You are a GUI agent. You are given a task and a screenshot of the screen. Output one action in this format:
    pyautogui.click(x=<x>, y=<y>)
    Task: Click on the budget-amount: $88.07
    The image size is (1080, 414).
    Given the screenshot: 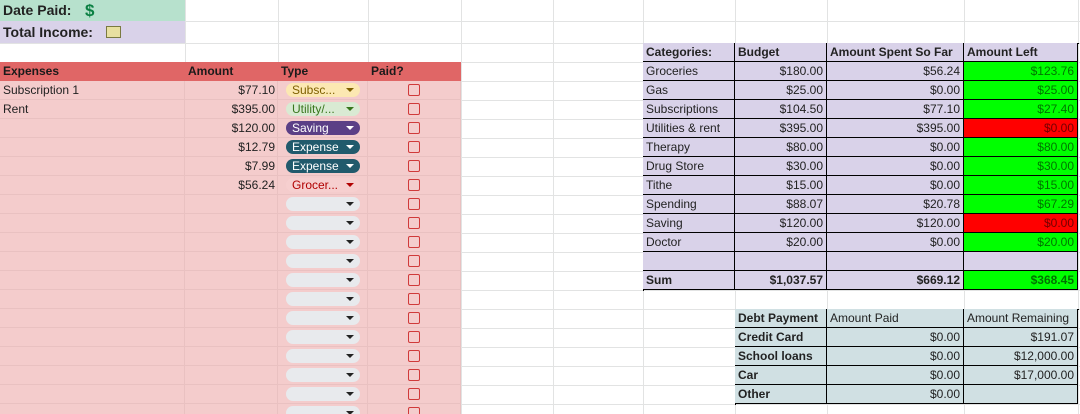 What is the action you would take?
    pyautogui.click(x=781, y=204)
    